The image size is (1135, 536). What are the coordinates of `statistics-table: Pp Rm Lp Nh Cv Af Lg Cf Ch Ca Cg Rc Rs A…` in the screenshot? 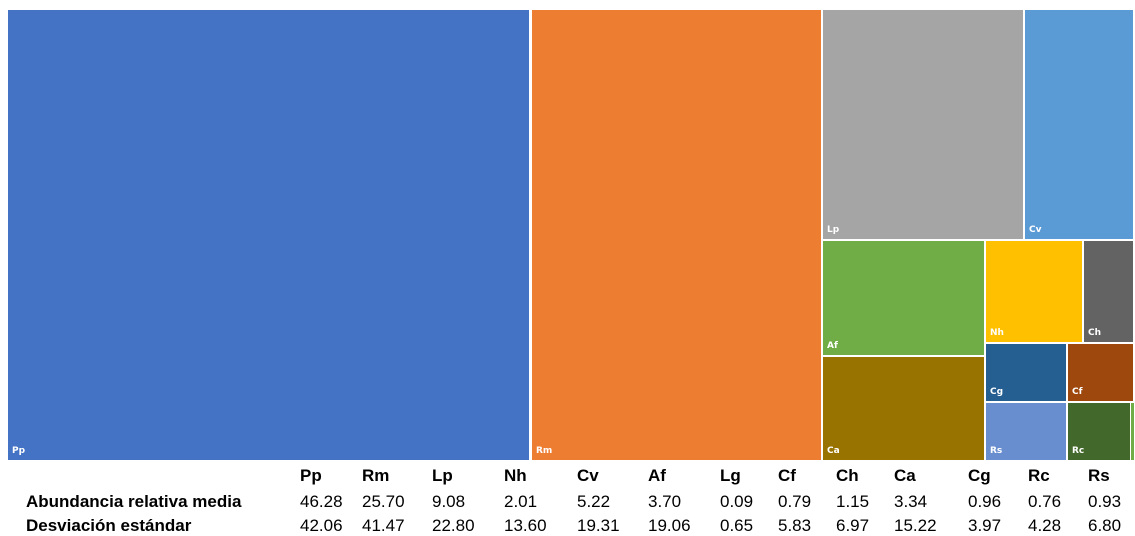 It's located at (567, 497).